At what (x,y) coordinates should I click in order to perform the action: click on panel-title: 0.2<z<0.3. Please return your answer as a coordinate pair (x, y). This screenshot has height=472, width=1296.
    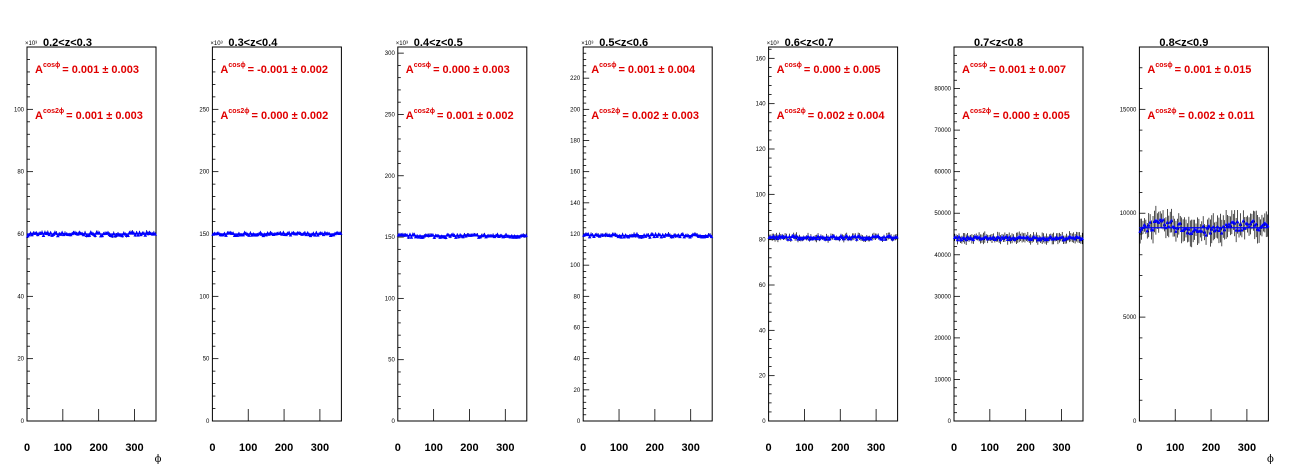
    Looking at the image, I should click on (67, 43).